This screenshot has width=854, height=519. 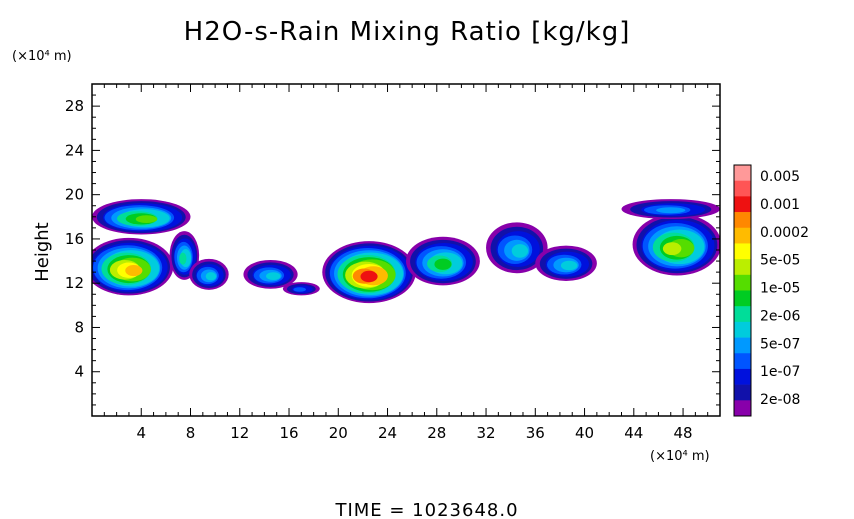 What do you see at coordinates (584, 433) in the screenshot?
I see `x-tick-label: 40` at bounding box center [584, 433].